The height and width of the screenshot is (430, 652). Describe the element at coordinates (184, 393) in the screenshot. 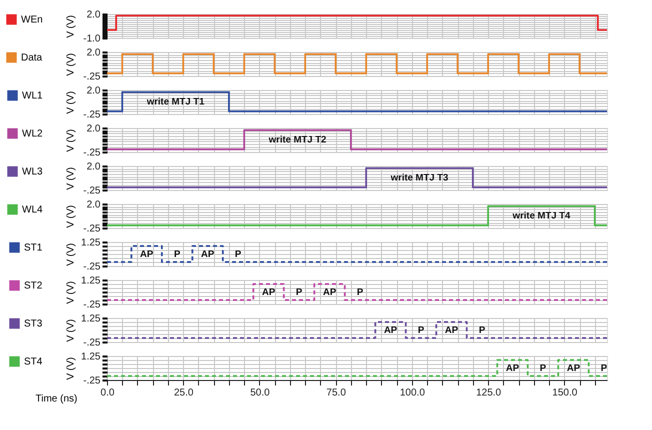

I see `x-tick-label: 25.0` at that location.